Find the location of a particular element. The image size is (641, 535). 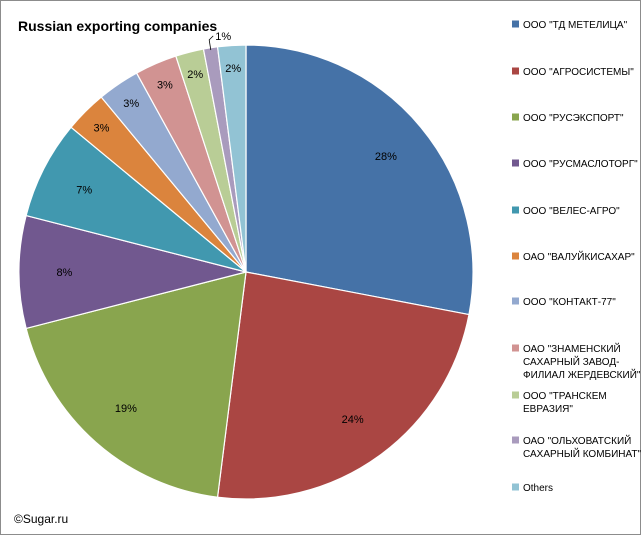

legend-label-2: ООО "АГРОСИСТЕМЫ" is located at coordinates (578, 72).